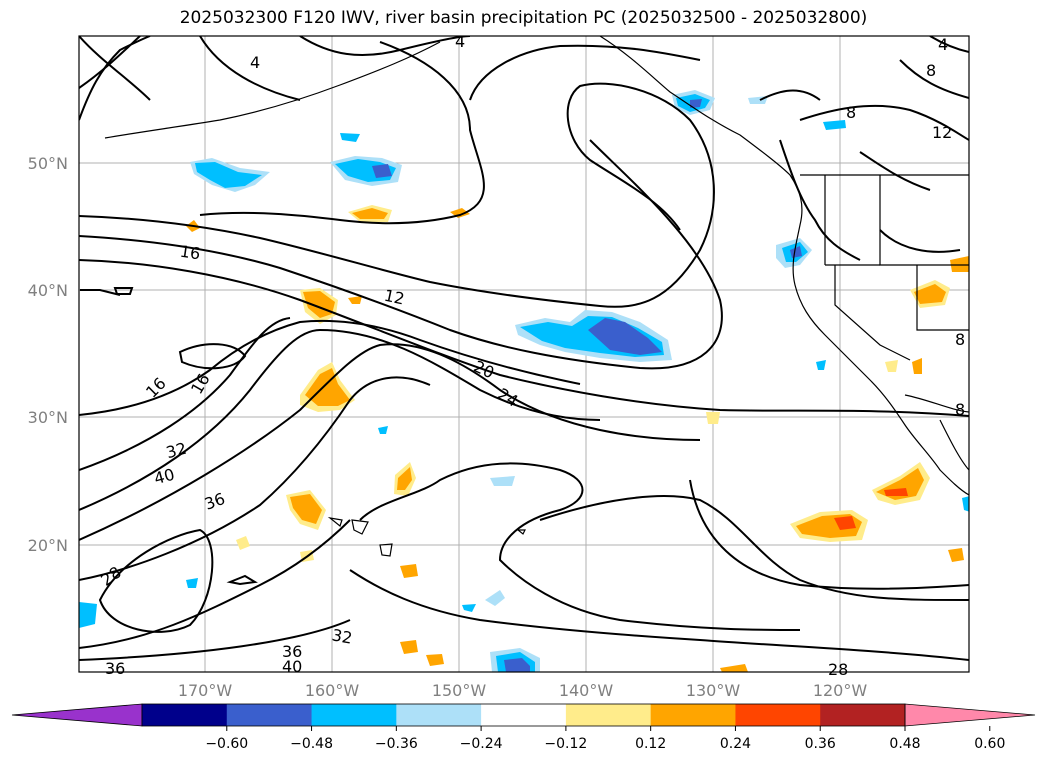 This screenshot has width=1047, height=765. Describe the element at coordinates (970, 715) in the screenshot. I see `colorbar-extend-high` at that location.